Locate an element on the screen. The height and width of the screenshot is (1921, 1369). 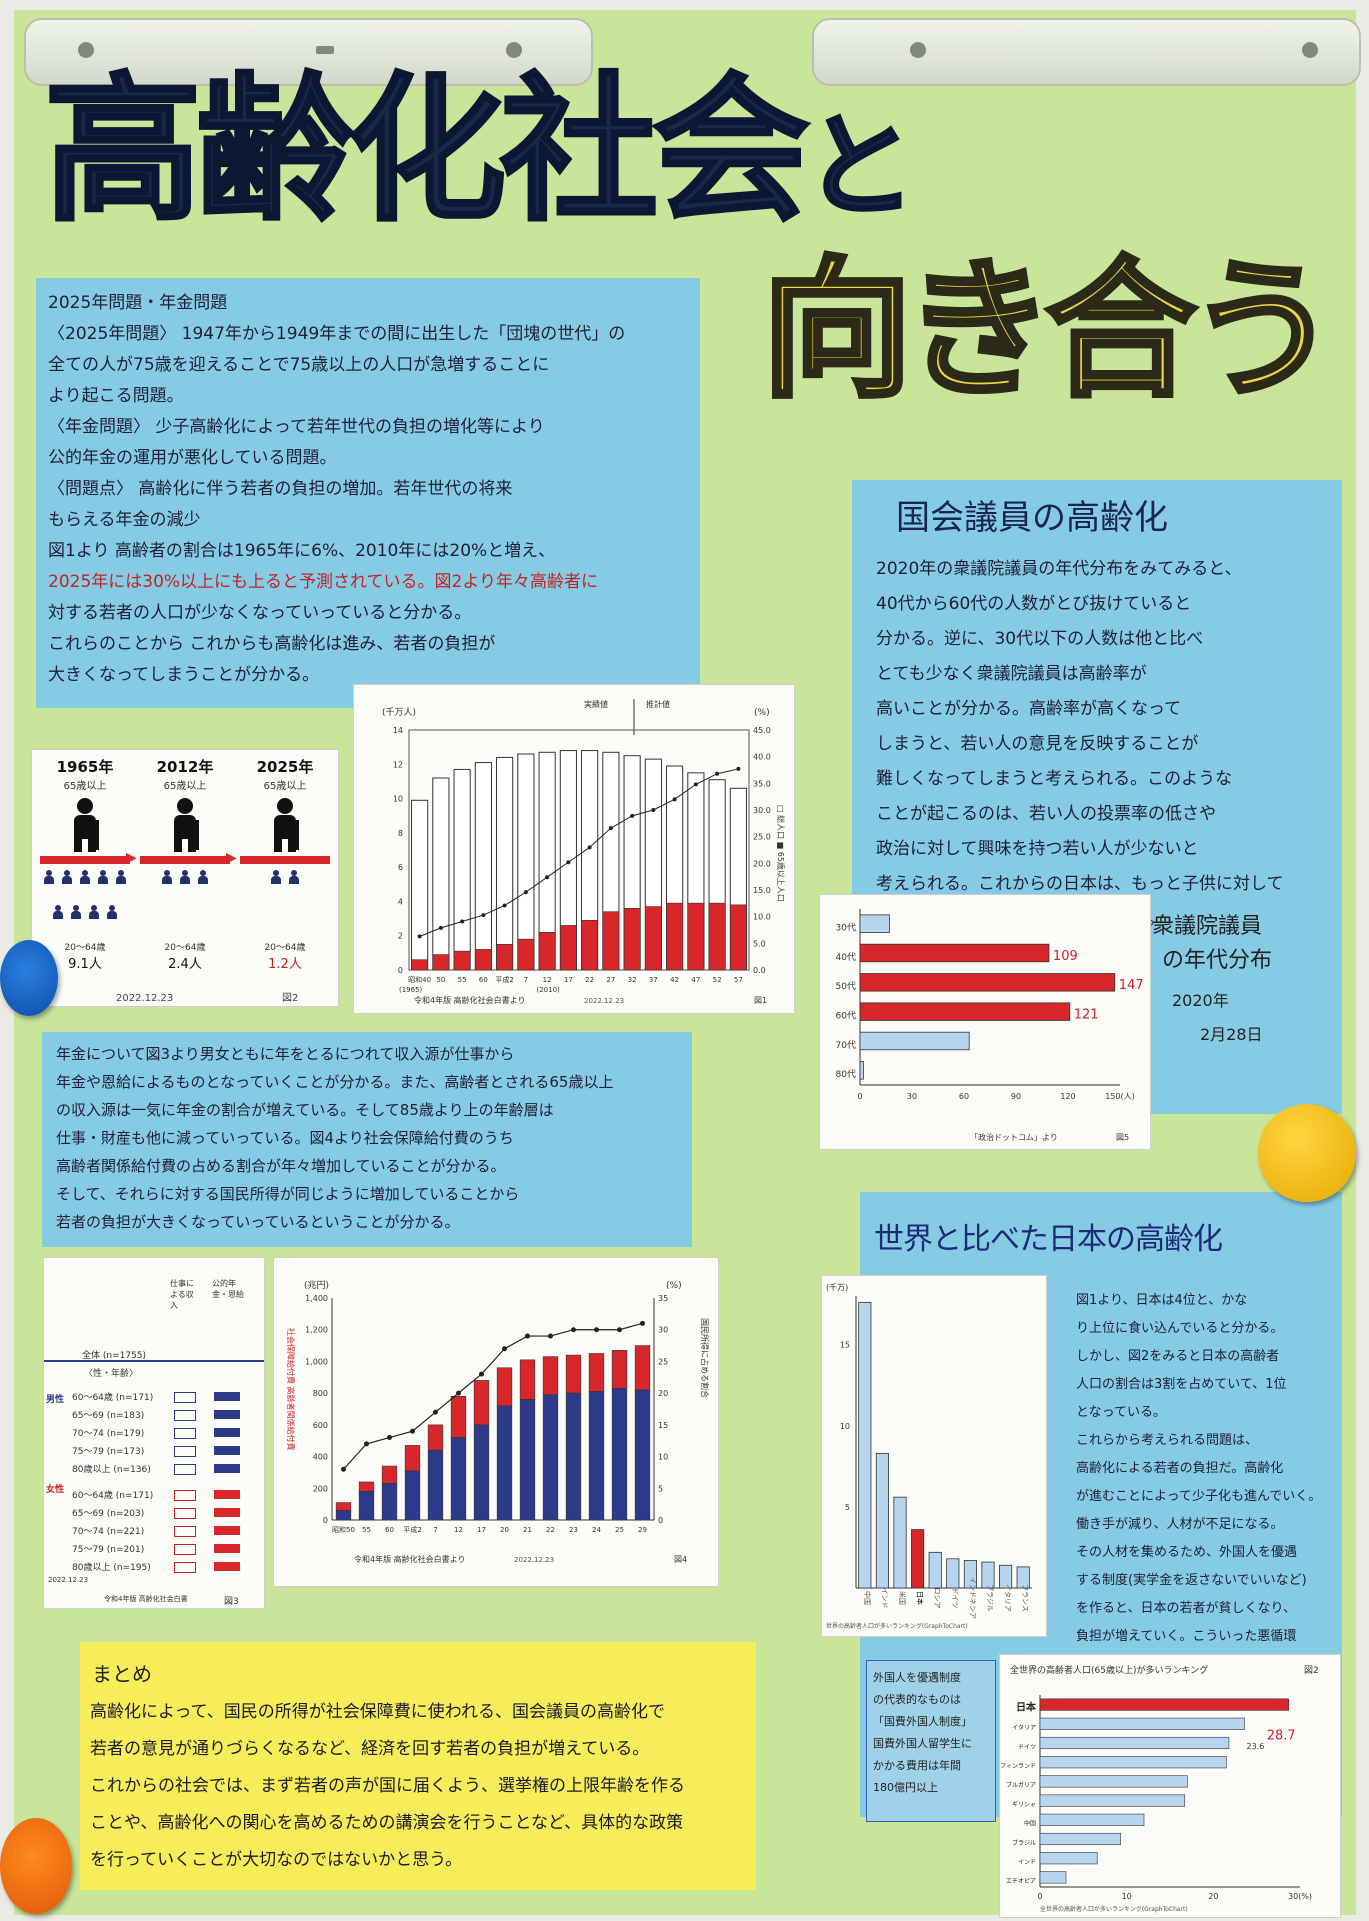
fig4-unit-right: (%) is located at coordinates (674, 1286).